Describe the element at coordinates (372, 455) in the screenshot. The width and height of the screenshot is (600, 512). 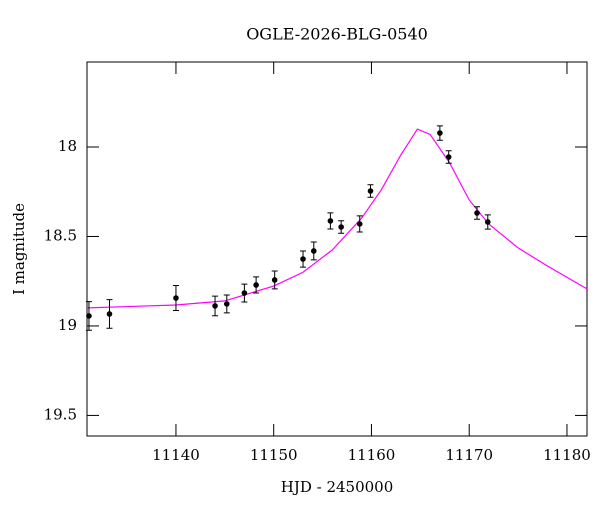
I see `x-tick-label: 11160` at that location.